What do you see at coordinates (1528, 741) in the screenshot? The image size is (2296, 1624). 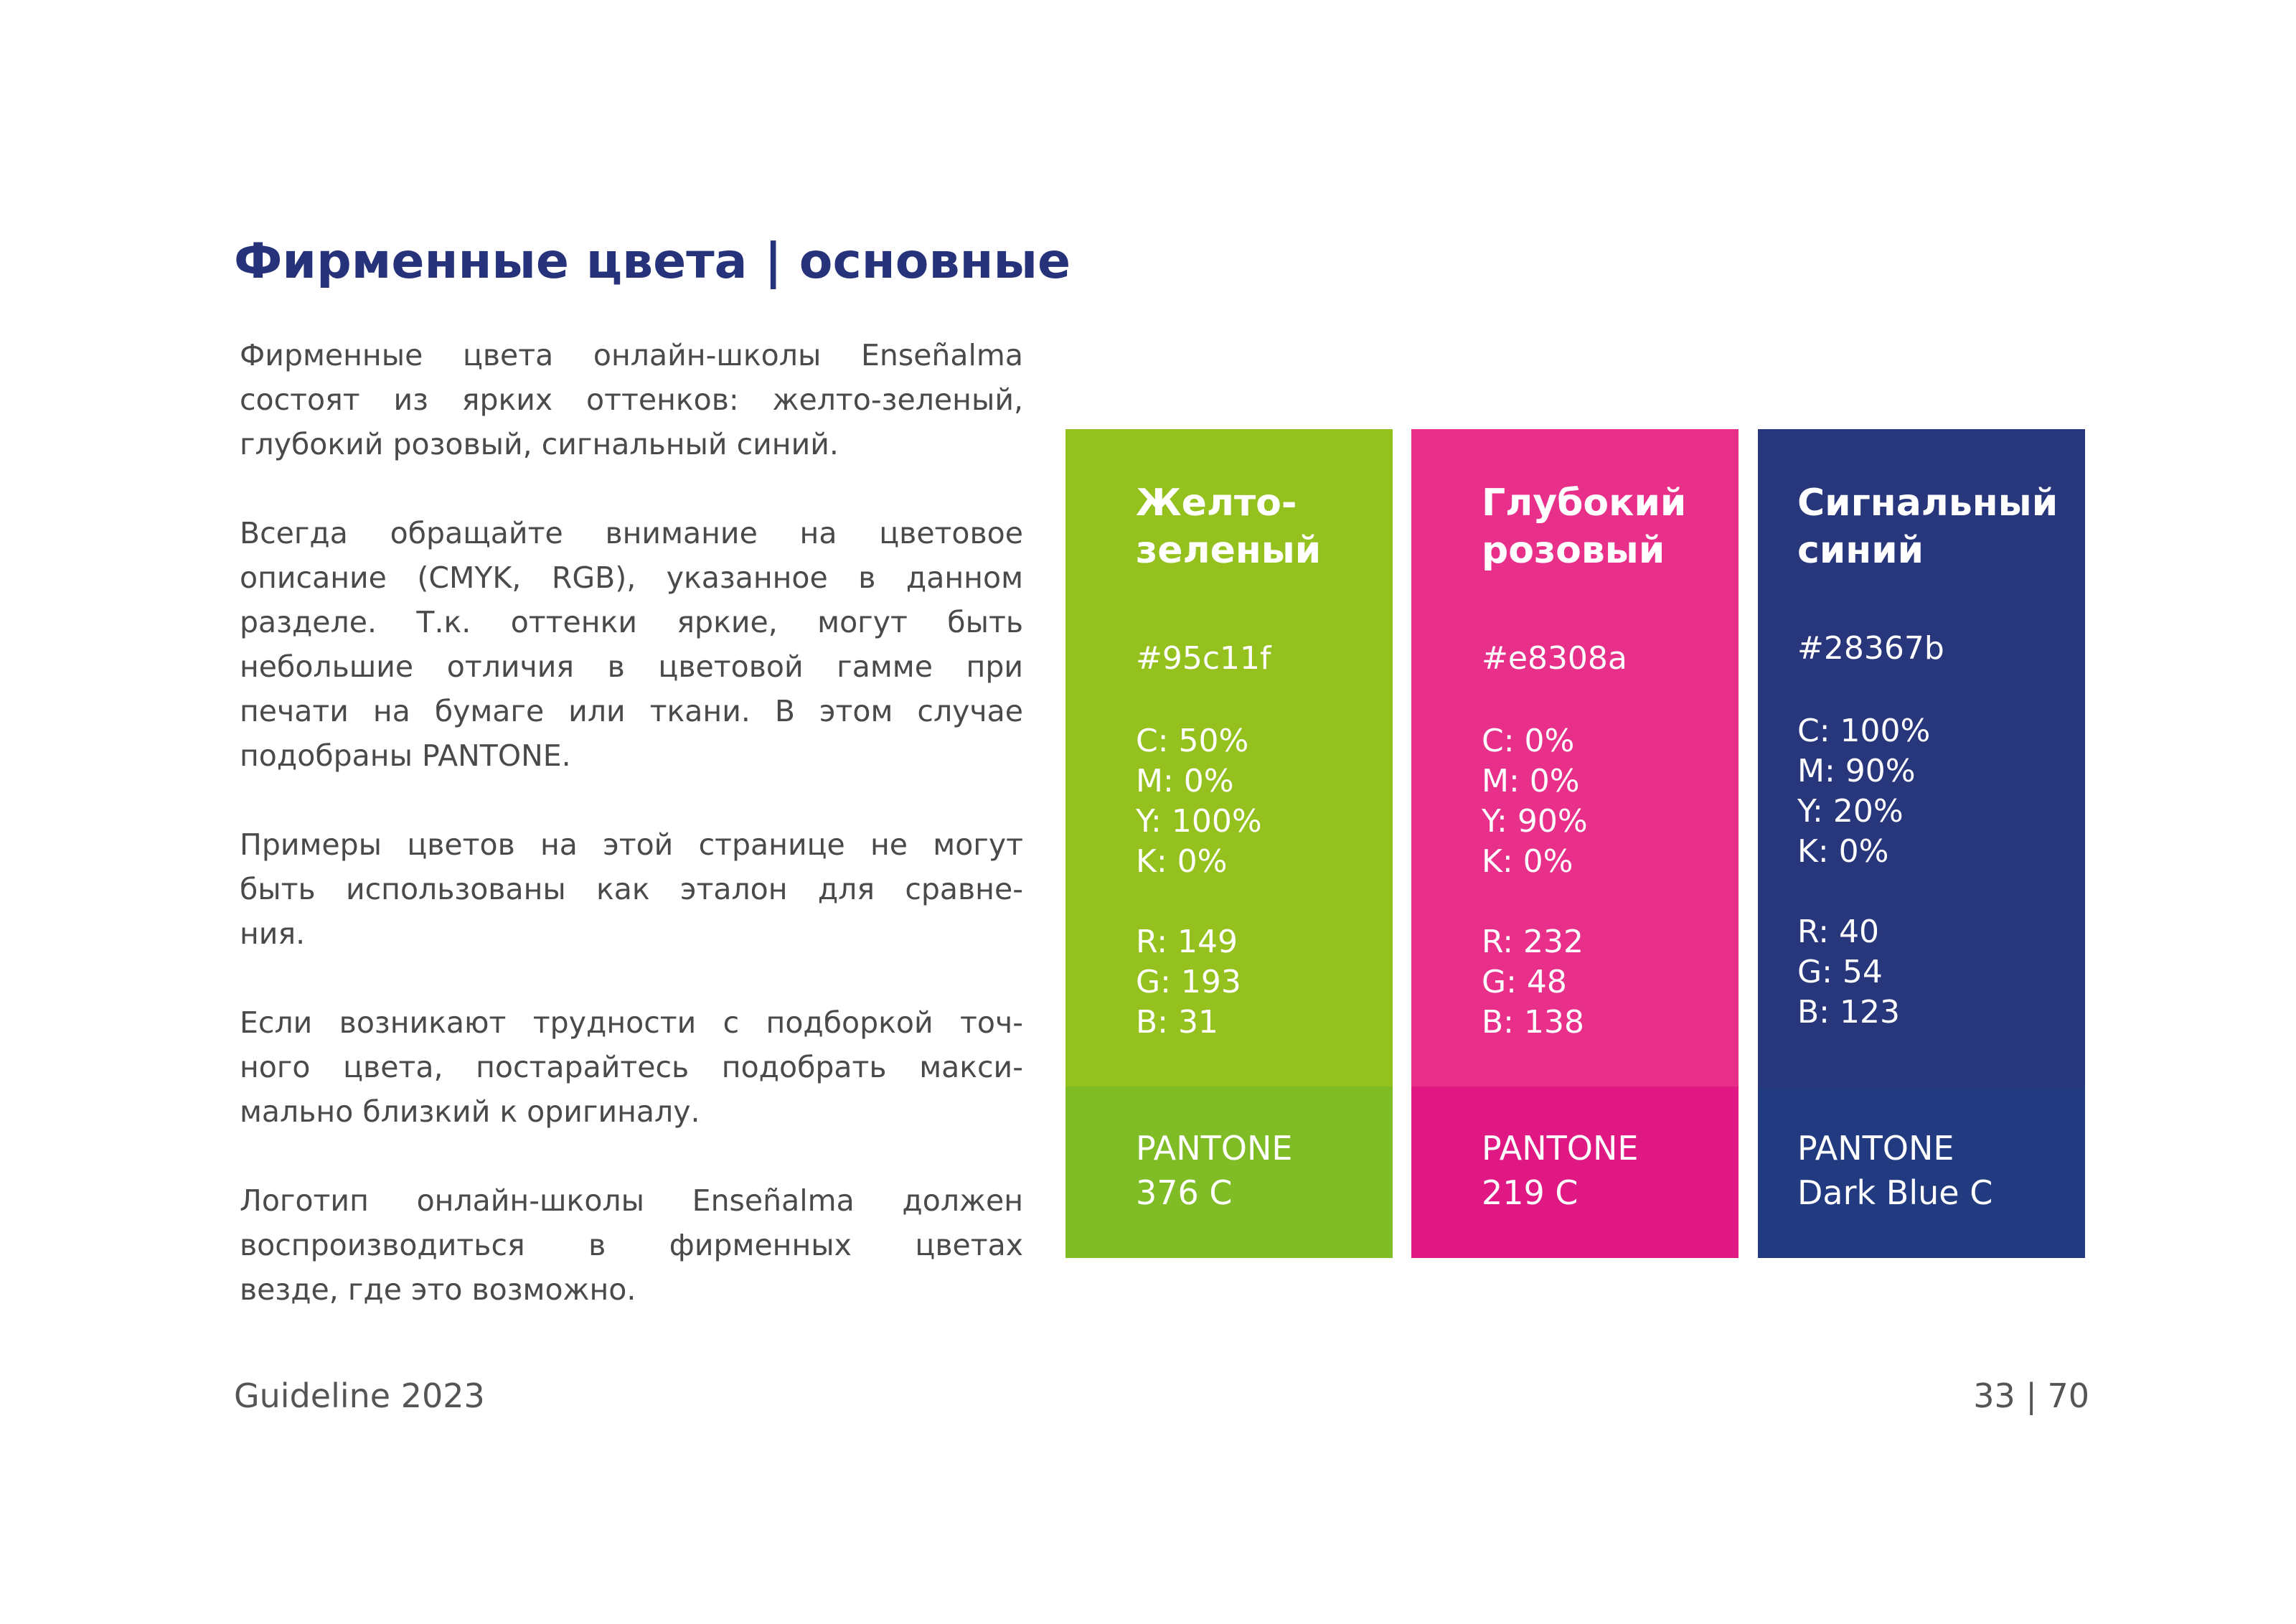 I see `cmyk-value: C: 0%` at bounding box center [1528, 741].